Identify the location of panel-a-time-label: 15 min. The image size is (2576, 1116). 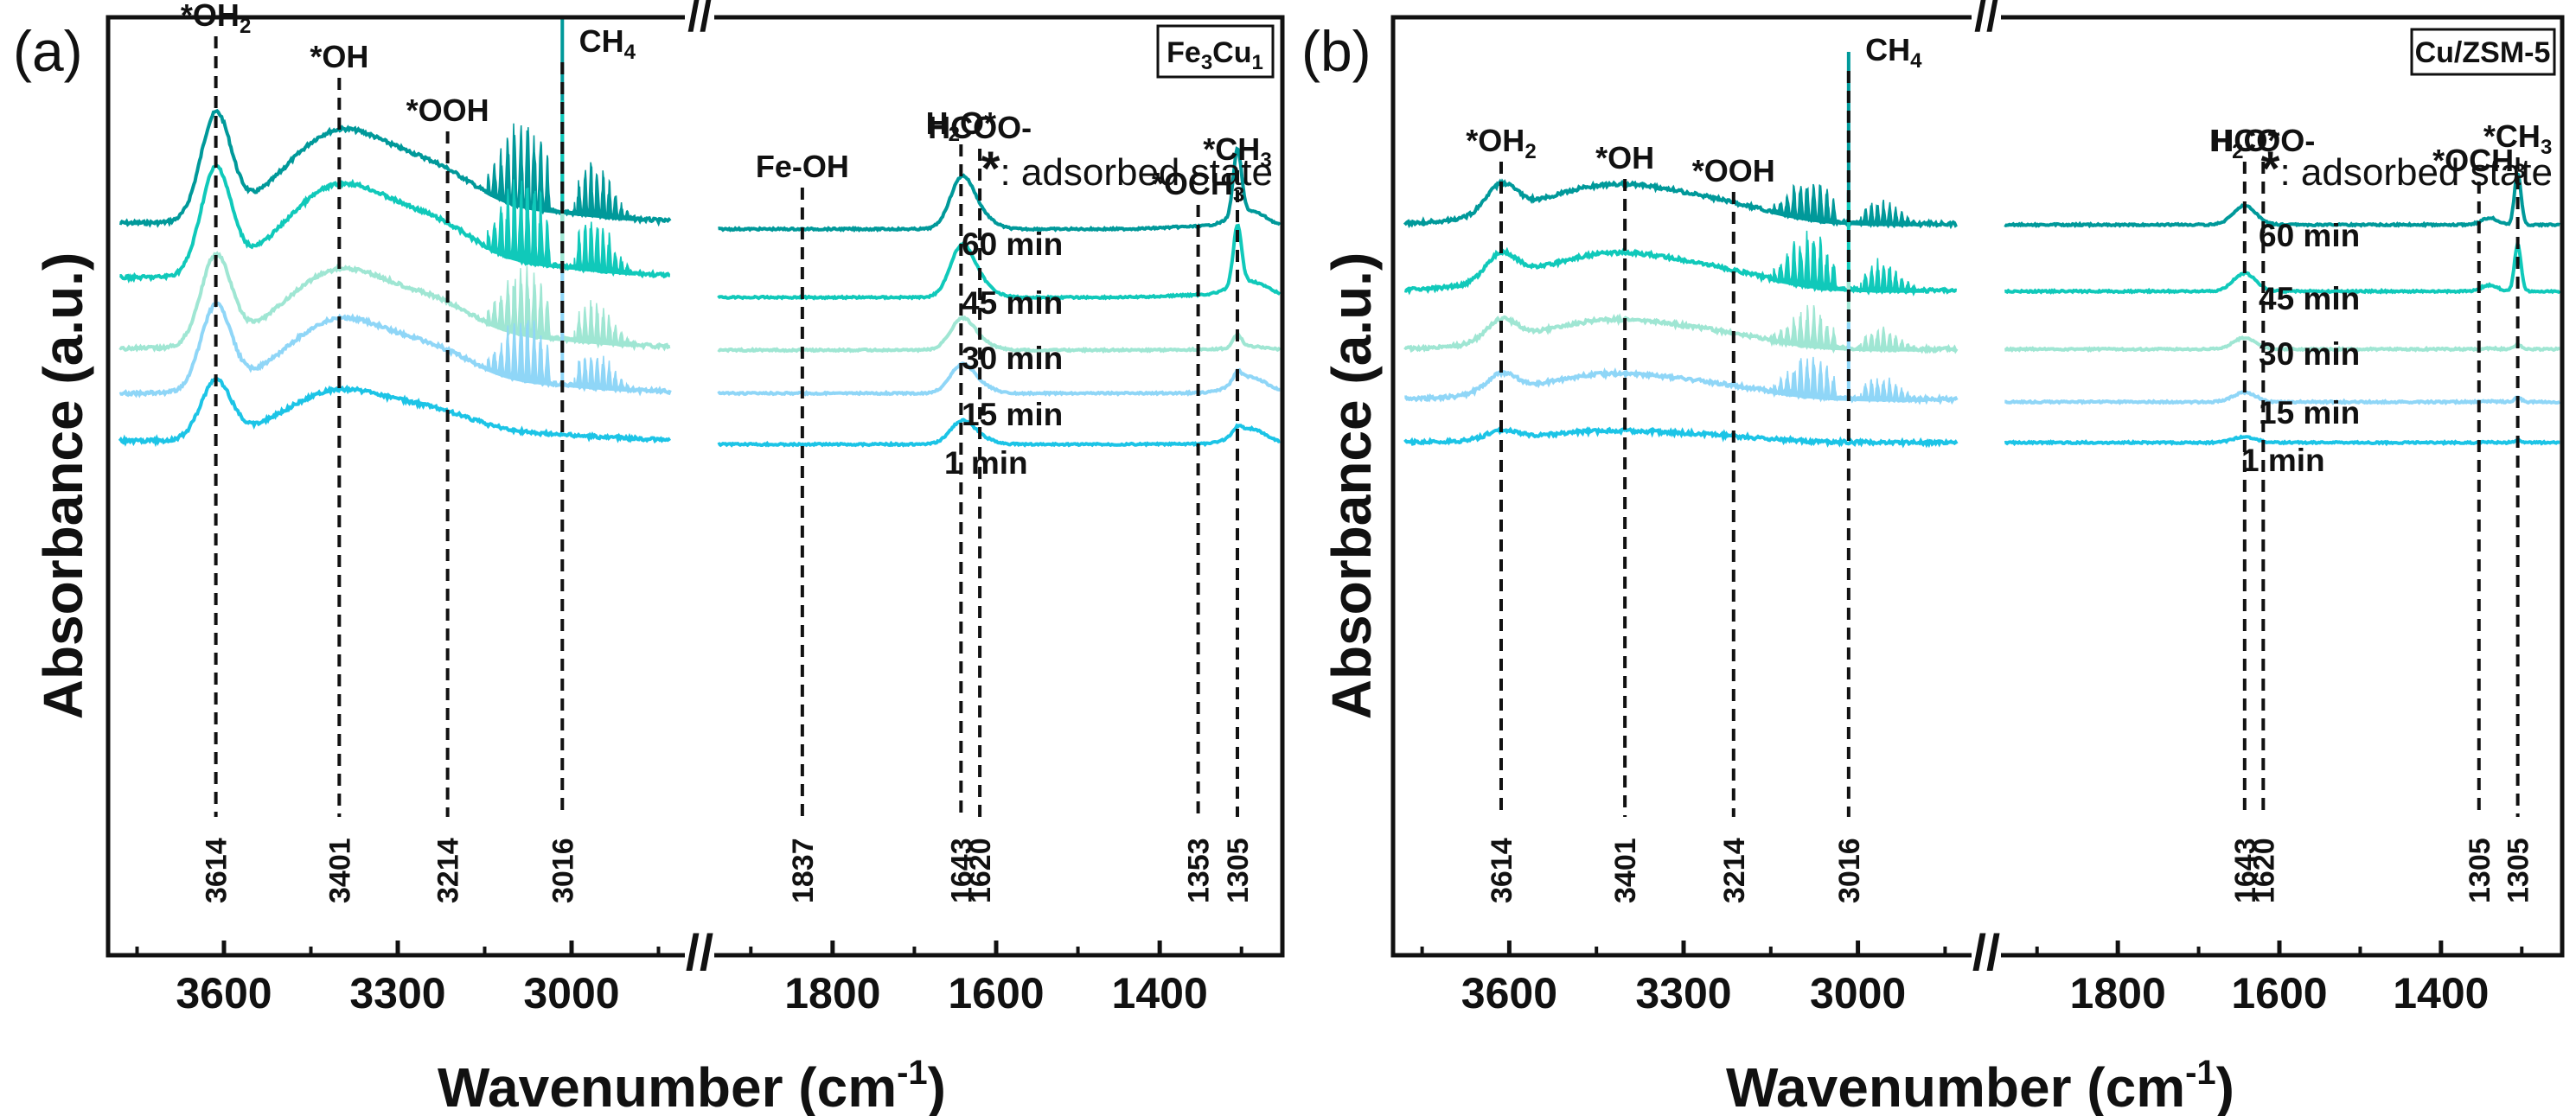
(1013, 414).